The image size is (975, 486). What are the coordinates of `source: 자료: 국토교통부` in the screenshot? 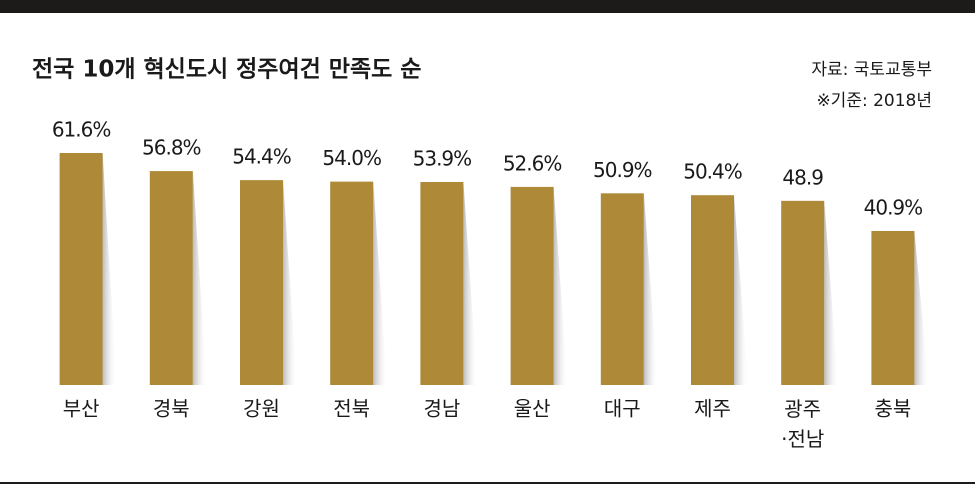 It's located at (871, 70).